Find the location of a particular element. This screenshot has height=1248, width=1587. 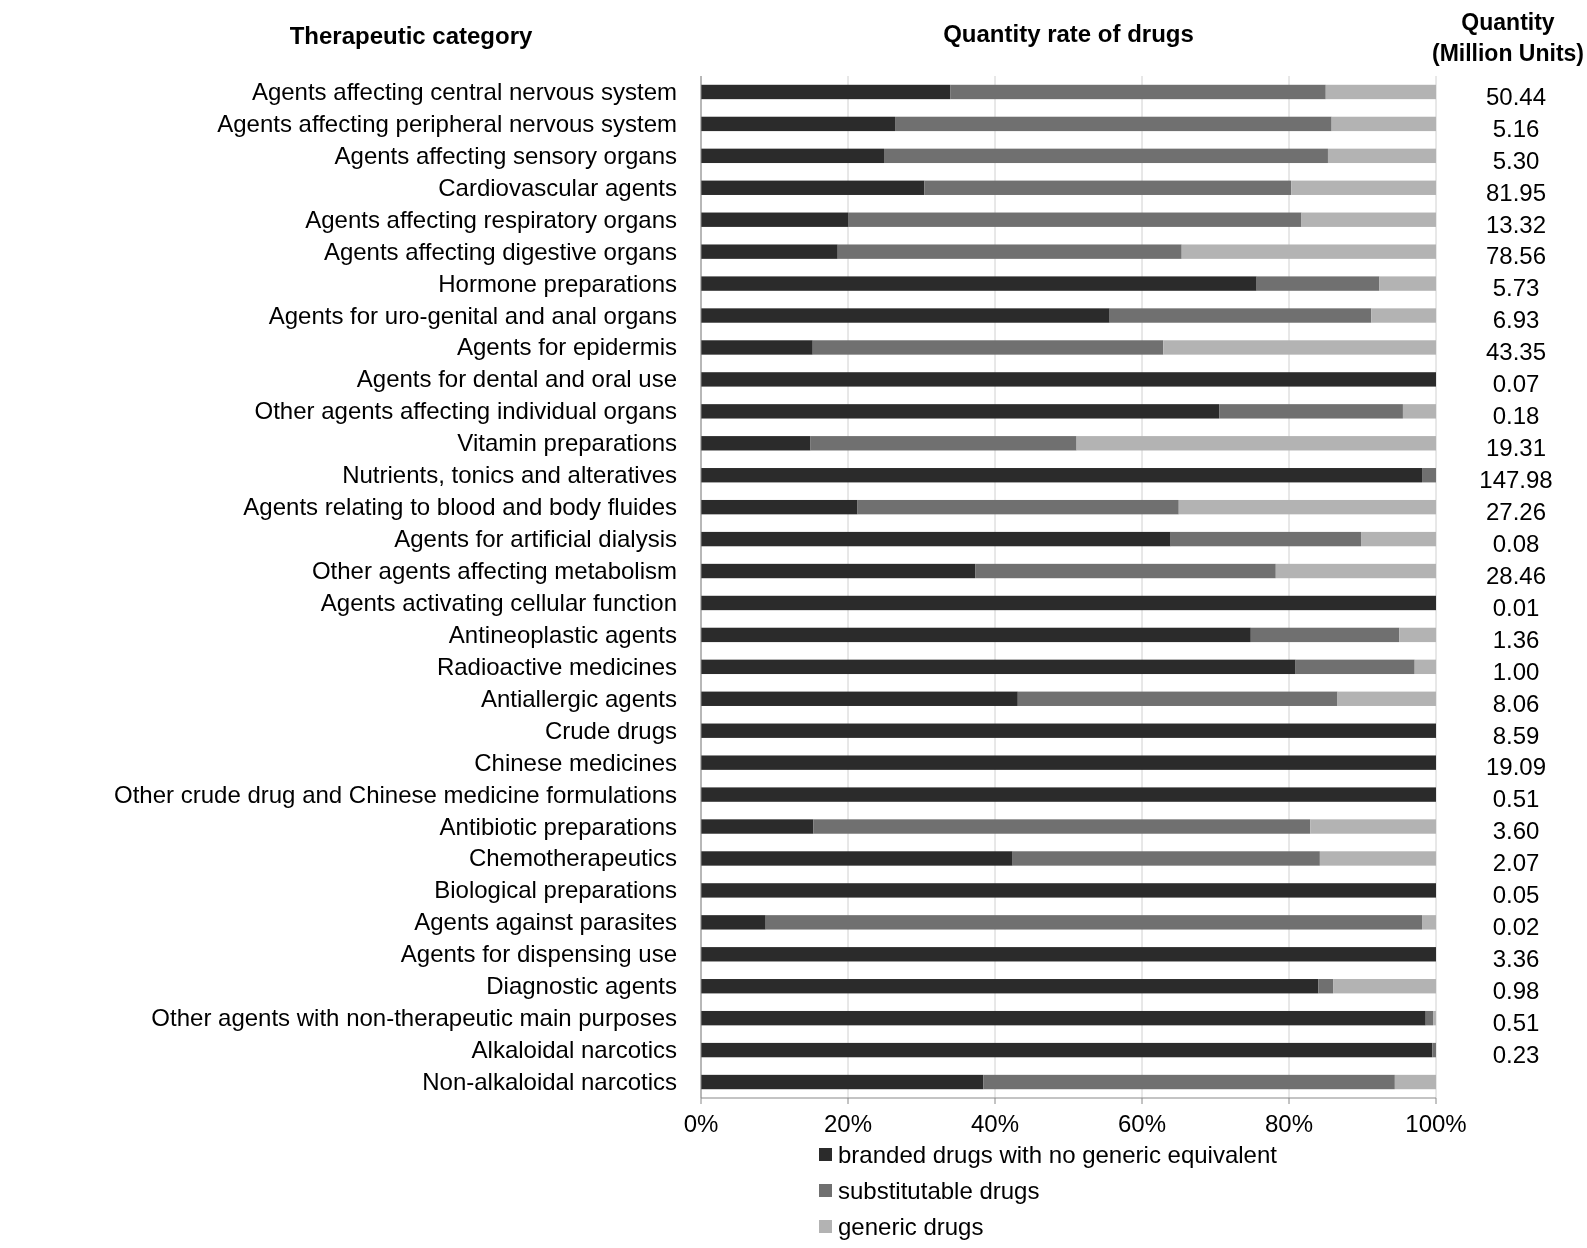

y-tick-label: Other agents with non-therapeutic main purposes is located at coordinates (414, 1018).